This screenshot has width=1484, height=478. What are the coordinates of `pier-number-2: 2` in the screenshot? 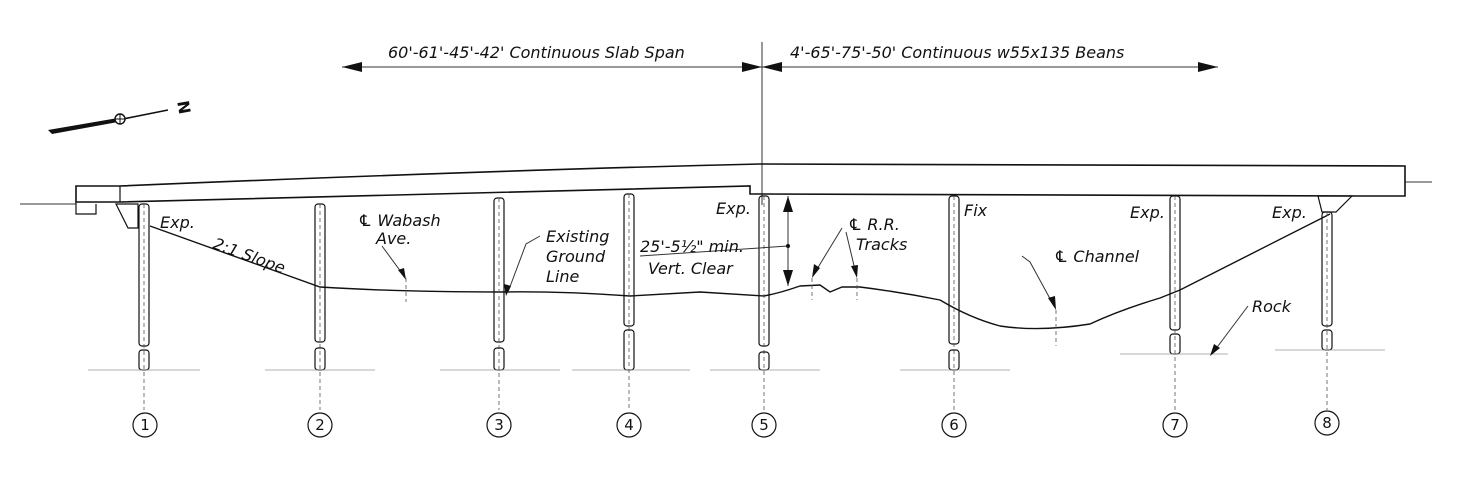 It's located at (320, 425).